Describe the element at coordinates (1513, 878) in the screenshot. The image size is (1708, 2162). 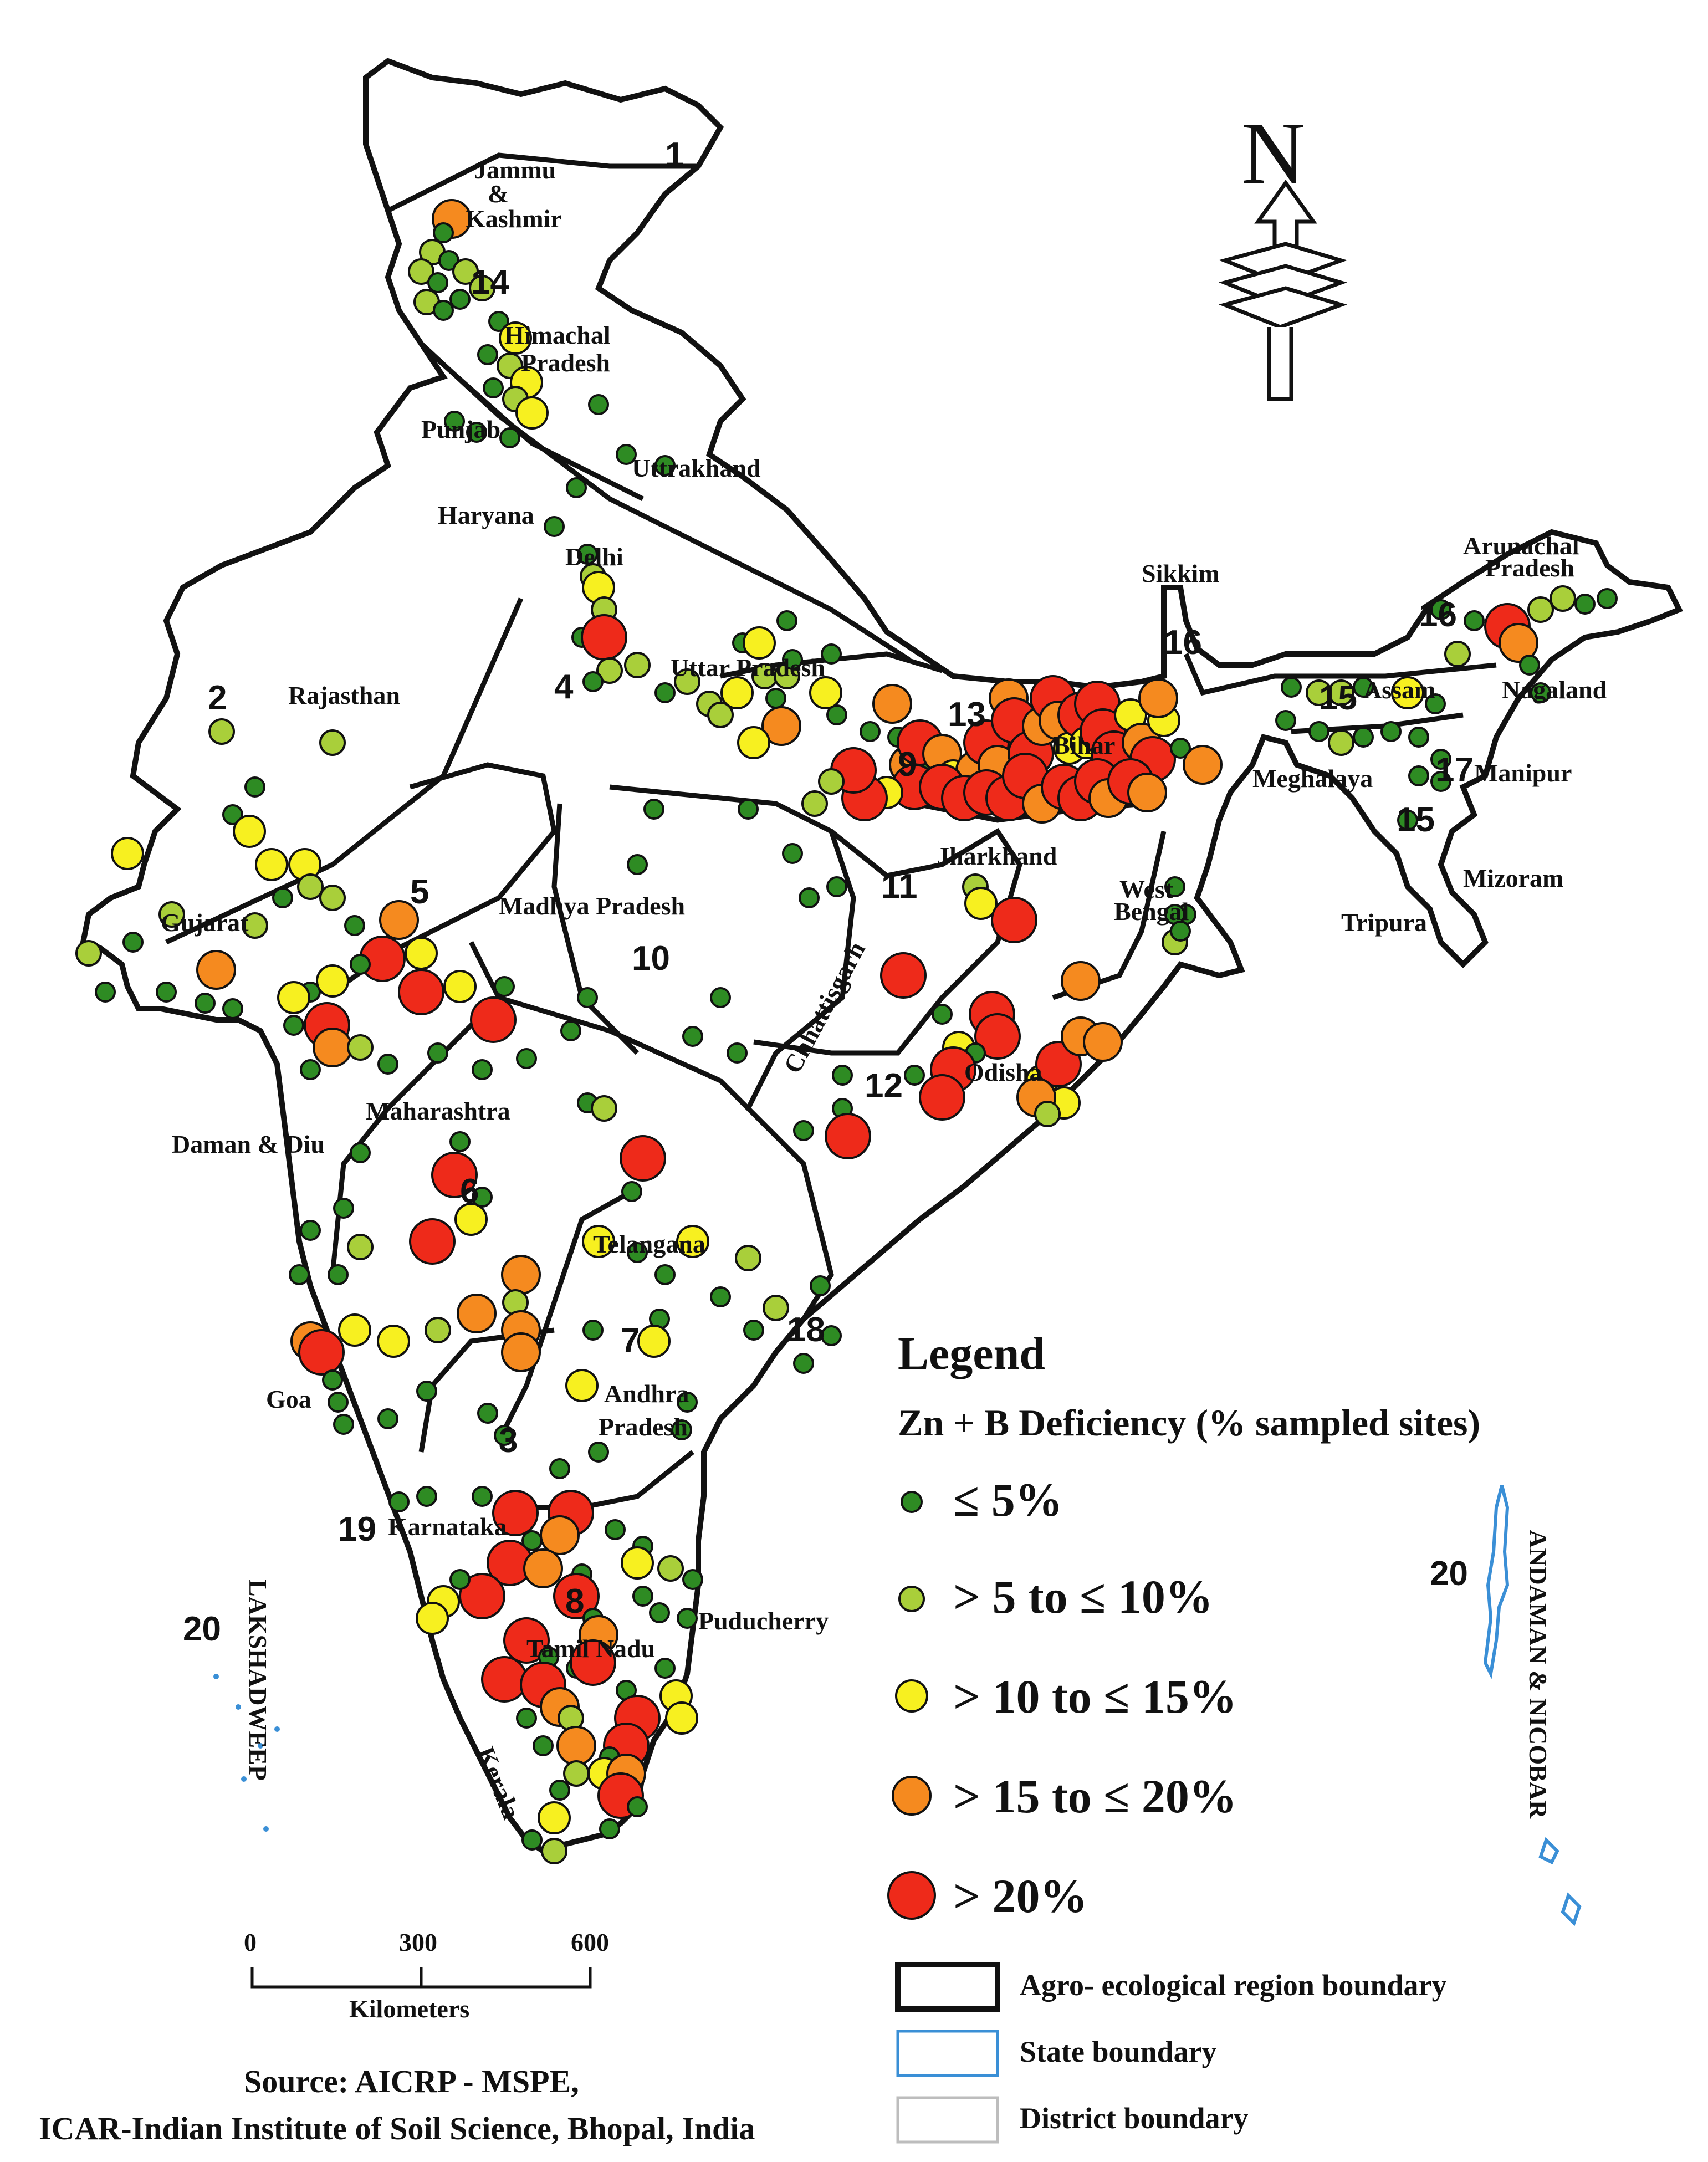
I see `label-mizoram: Mizoram` at that location.